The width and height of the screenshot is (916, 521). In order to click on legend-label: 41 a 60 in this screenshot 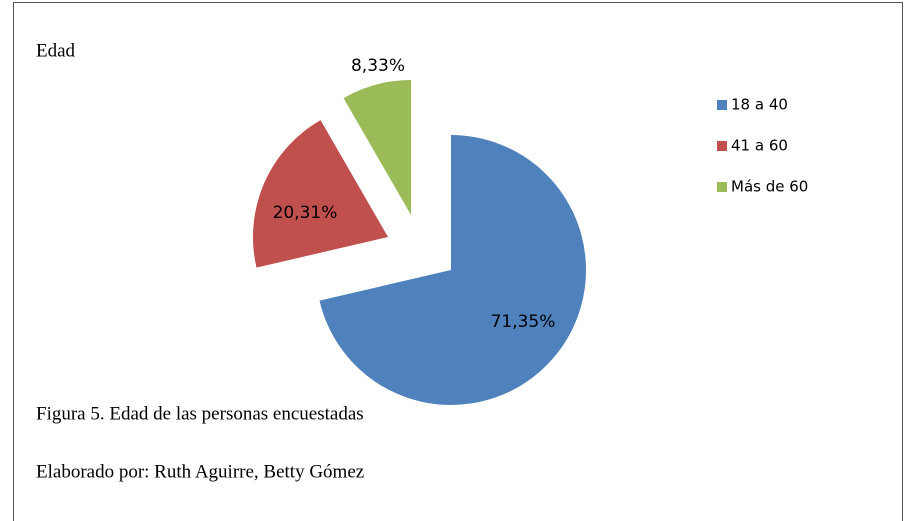, I will do `click(759, 146)`.